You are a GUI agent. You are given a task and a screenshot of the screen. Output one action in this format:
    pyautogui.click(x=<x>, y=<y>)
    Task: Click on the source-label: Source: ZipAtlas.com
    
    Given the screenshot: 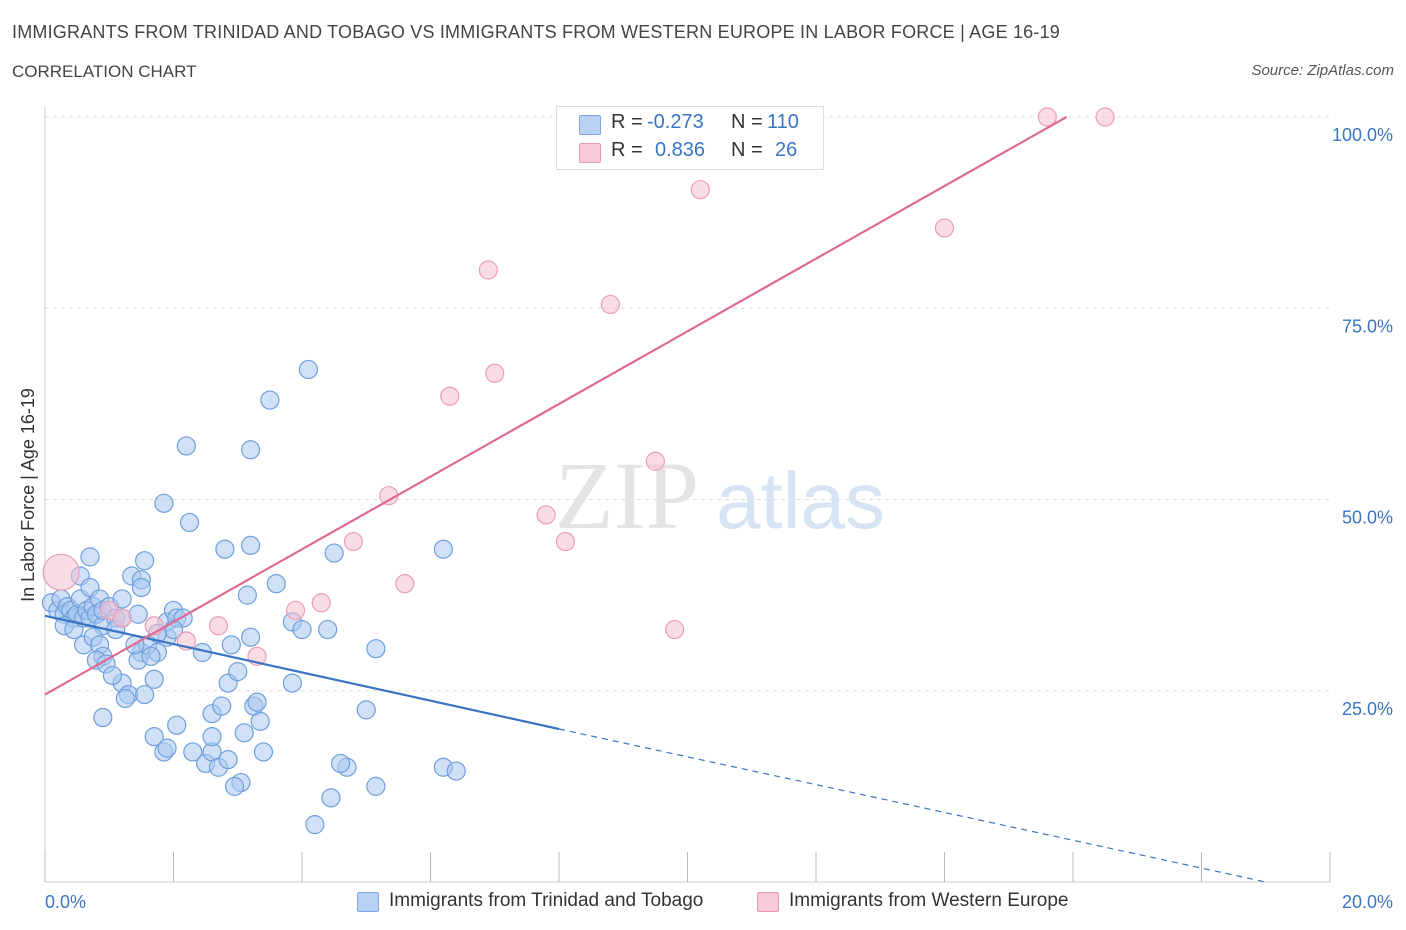 What is the action you would take?
    pyautogui.click(x=1322, y=70)
    